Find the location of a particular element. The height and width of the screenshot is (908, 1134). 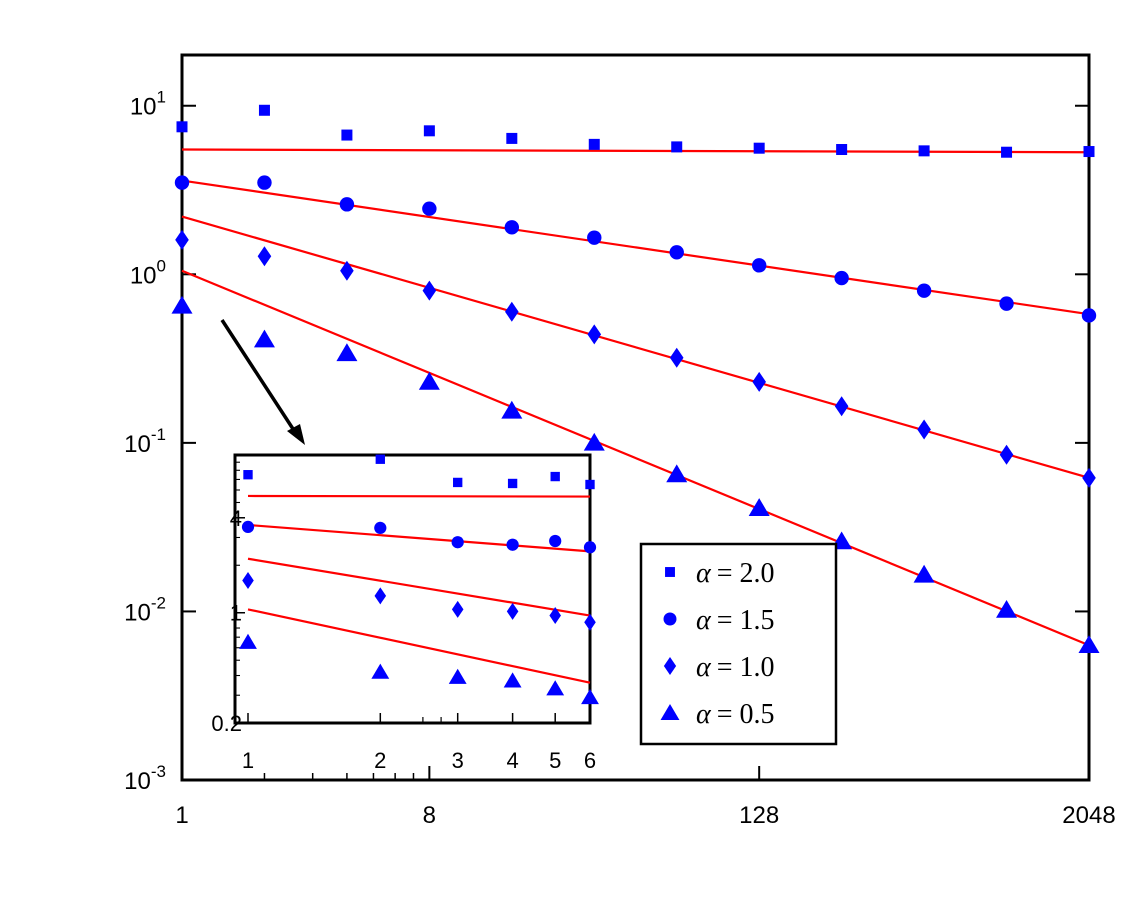

x-tick-label: 8 is located at coordinates (429, 815).